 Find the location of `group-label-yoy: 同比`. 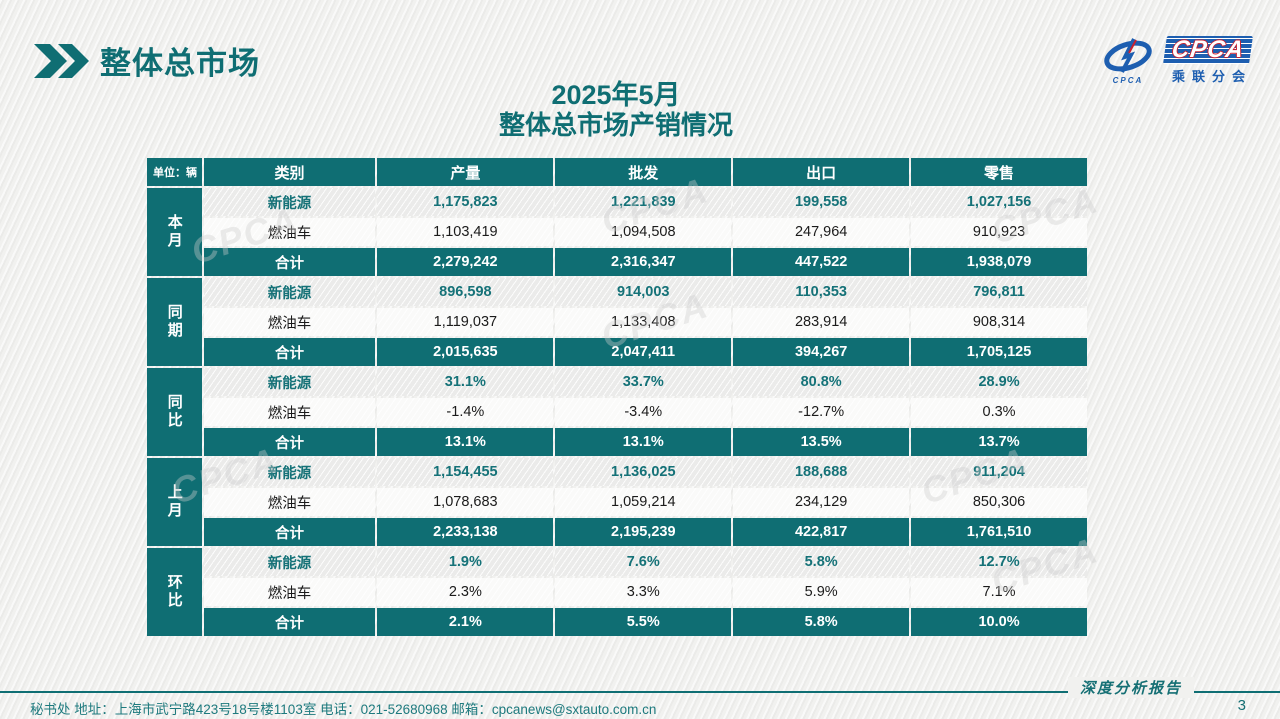

group-label-yoy: 同比 is located at coordinates (174, 412).